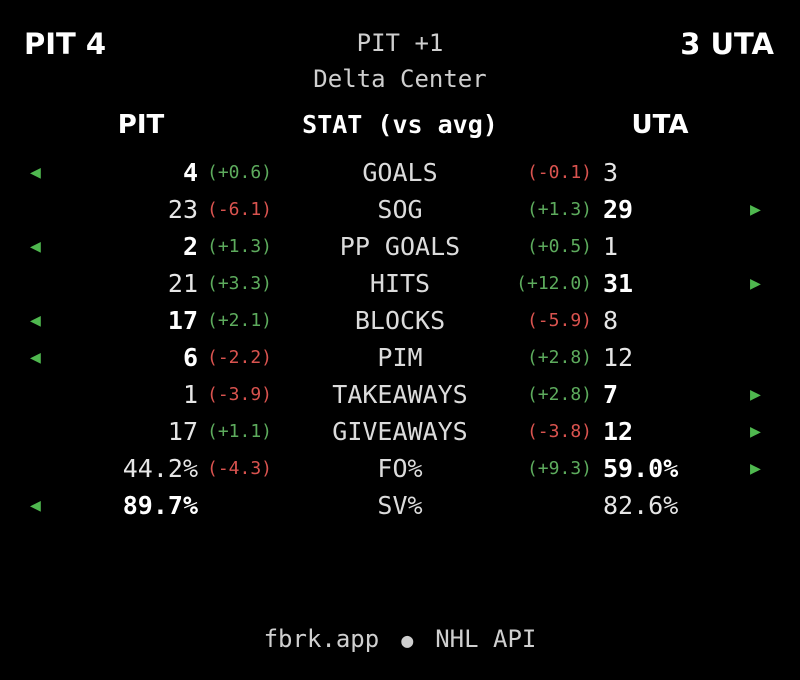 This screenshot has width=800, height=680. What do you see at coordinates (611, 394) in the screenshot?
I see `away-value: 7` at bounding box center [611, 394].